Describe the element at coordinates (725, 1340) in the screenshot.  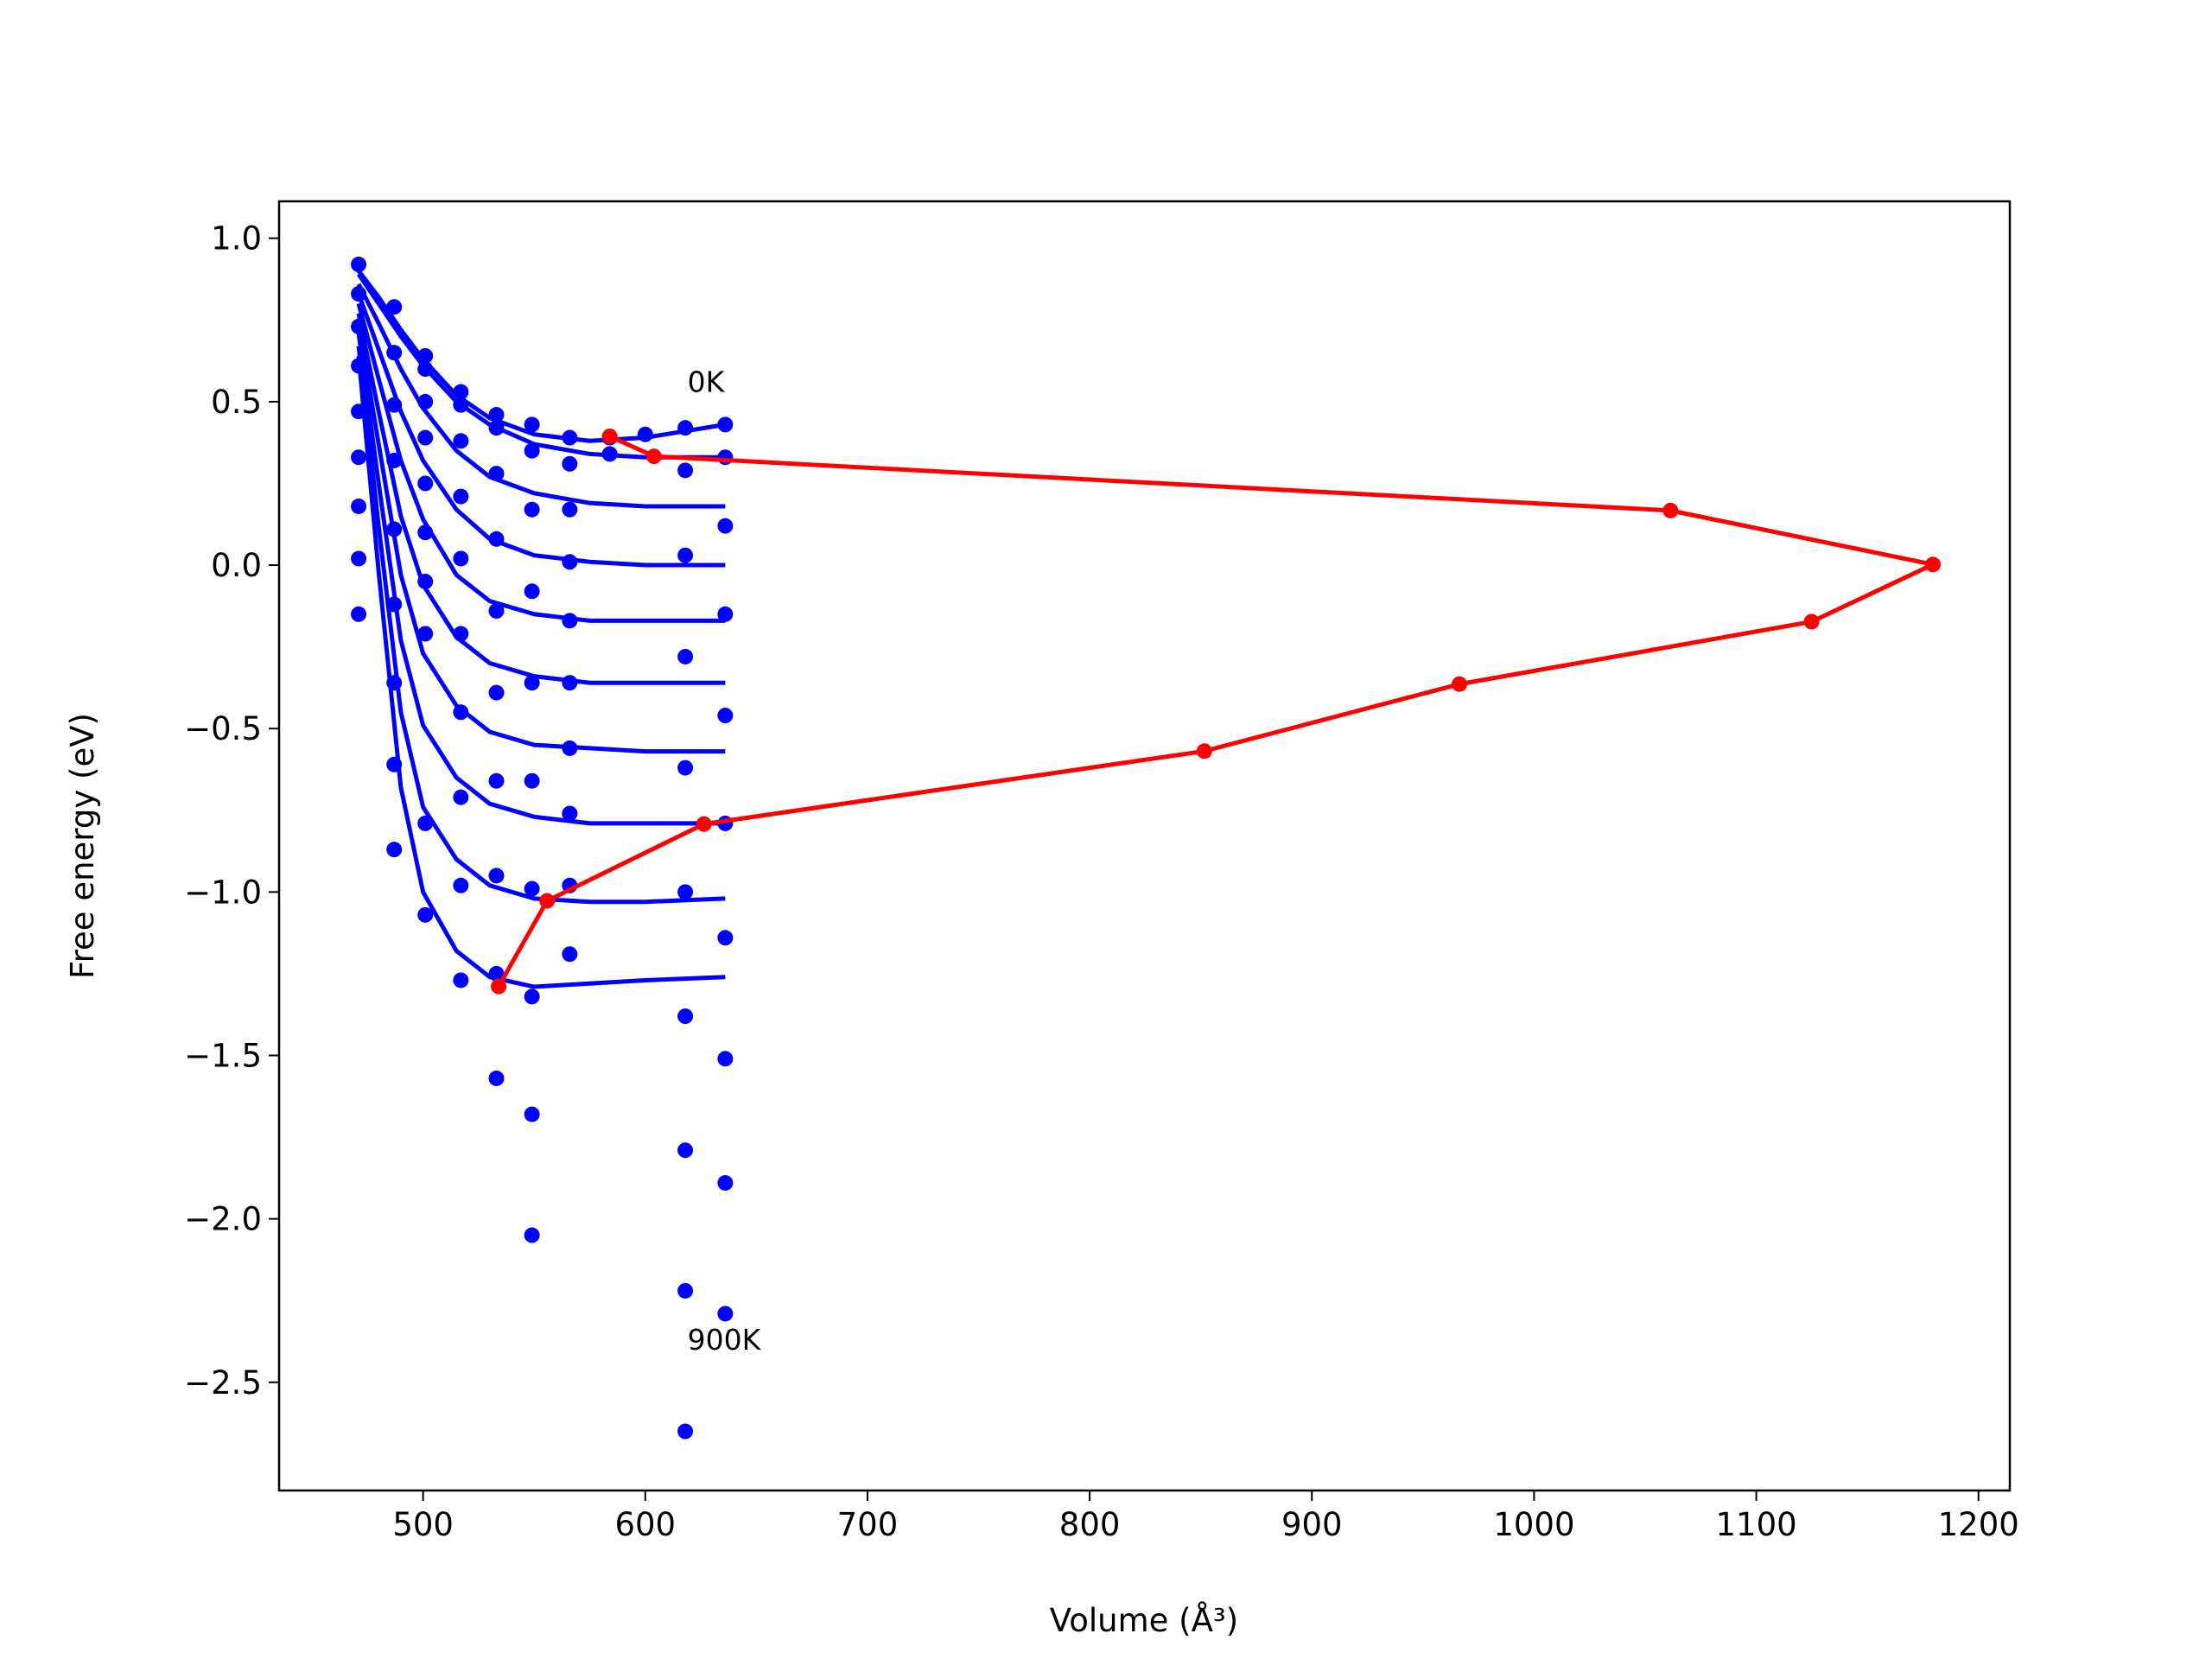
I see `annotation: 900K` at that location.